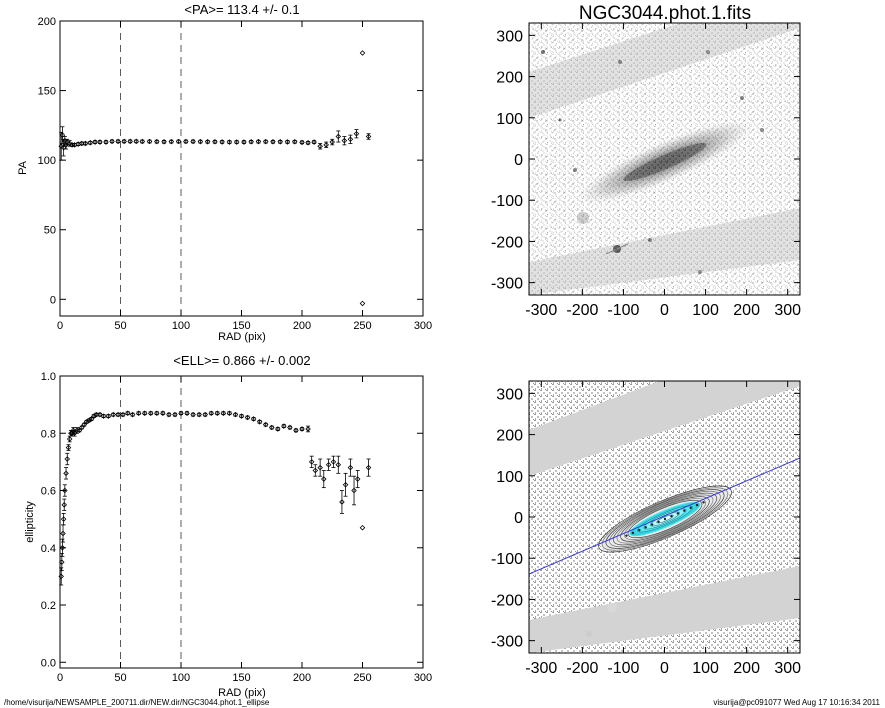 This screenshot has height=708, width=885. I want to click on inner-contour, so click(665, 519).